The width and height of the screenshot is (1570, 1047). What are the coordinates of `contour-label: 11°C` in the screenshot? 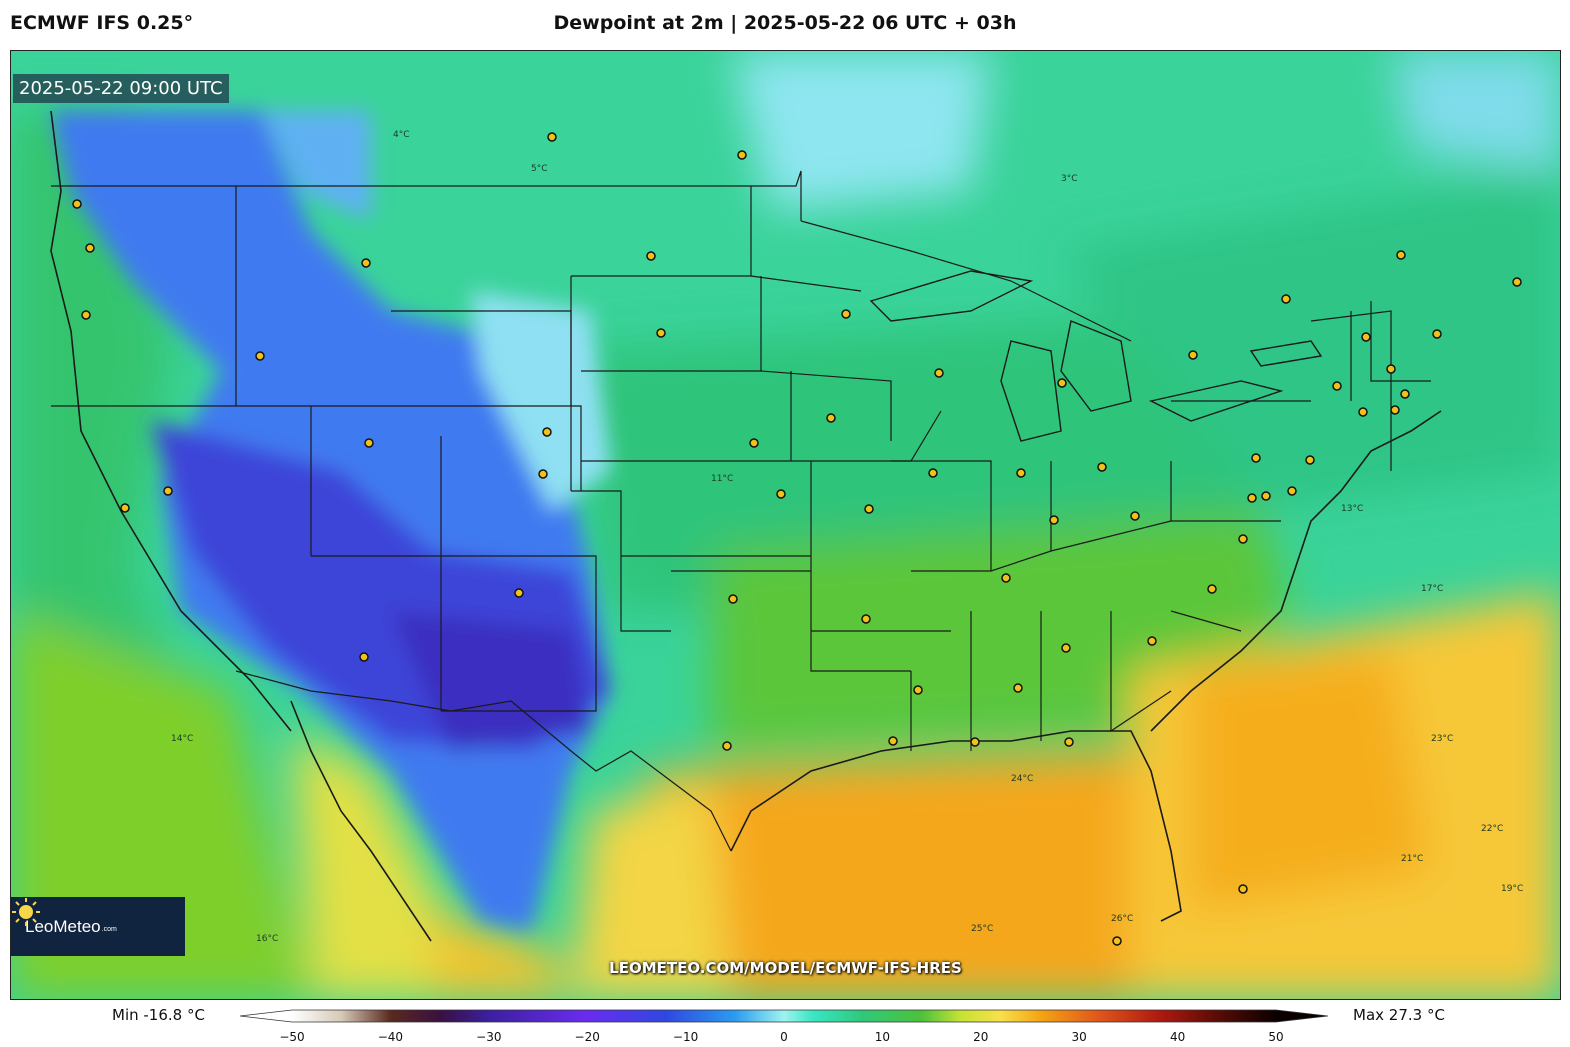 It's located at (722, 479).